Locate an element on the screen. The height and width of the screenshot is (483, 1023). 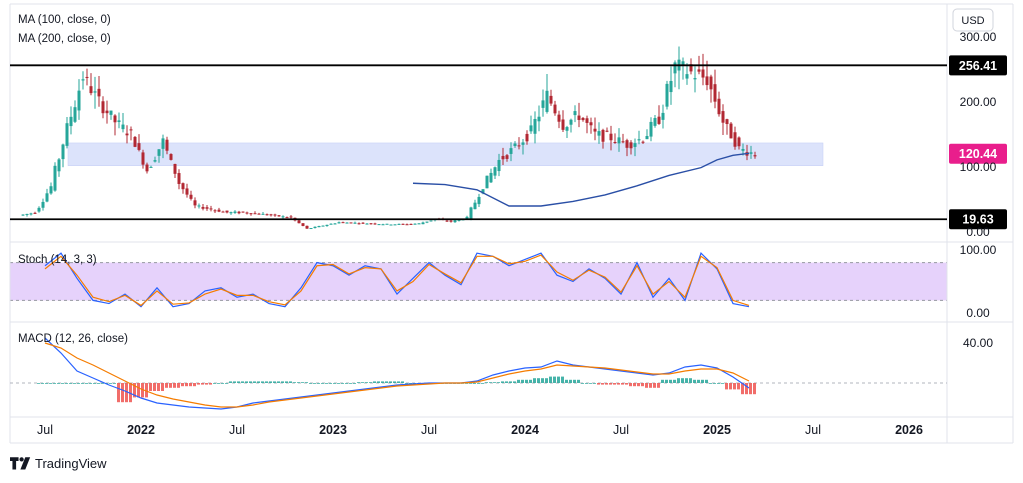
currency-box is located at coordinates (973, 20).